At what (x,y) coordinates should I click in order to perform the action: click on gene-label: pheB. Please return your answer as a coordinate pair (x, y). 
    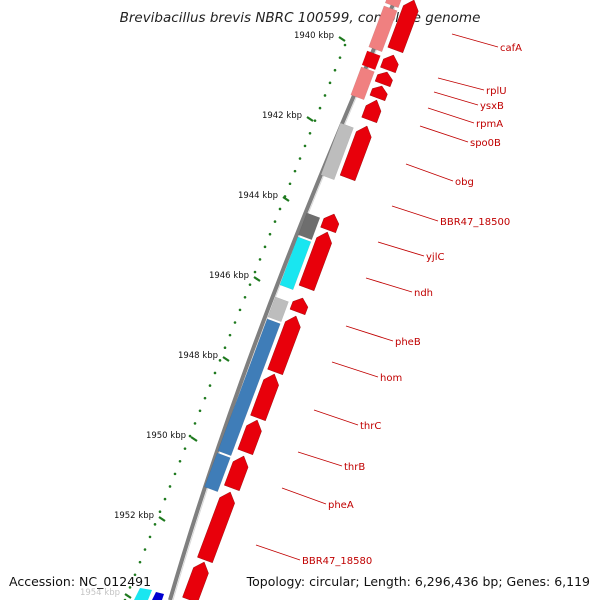
    Looking at the image, I should click on (408, 342).